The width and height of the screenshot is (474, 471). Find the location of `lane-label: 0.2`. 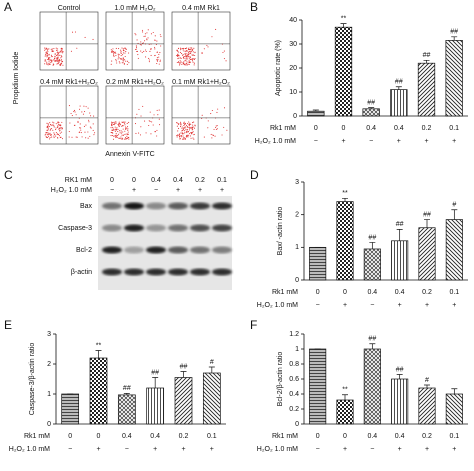

lane-label: 0.2 is located at coordinates (200, 180).